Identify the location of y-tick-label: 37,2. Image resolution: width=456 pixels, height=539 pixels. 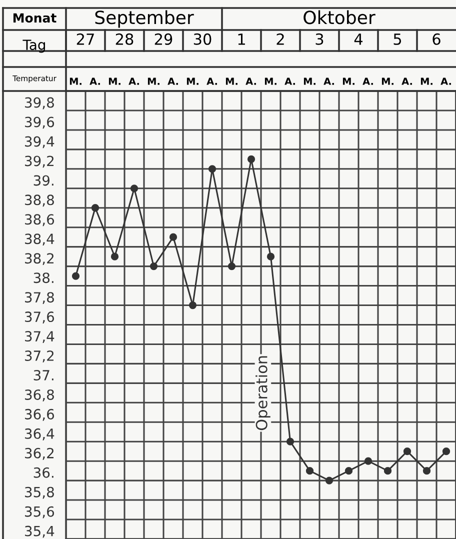
(39, 356).